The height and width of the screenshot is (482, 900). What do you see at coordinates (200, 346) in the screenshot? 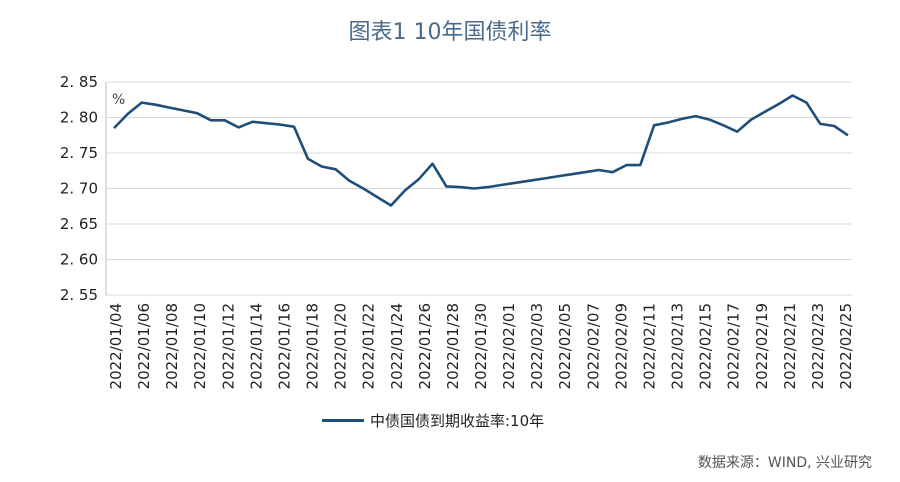
I see `x-tick-label: 2022/01/10` at bounding box center [200, 346].